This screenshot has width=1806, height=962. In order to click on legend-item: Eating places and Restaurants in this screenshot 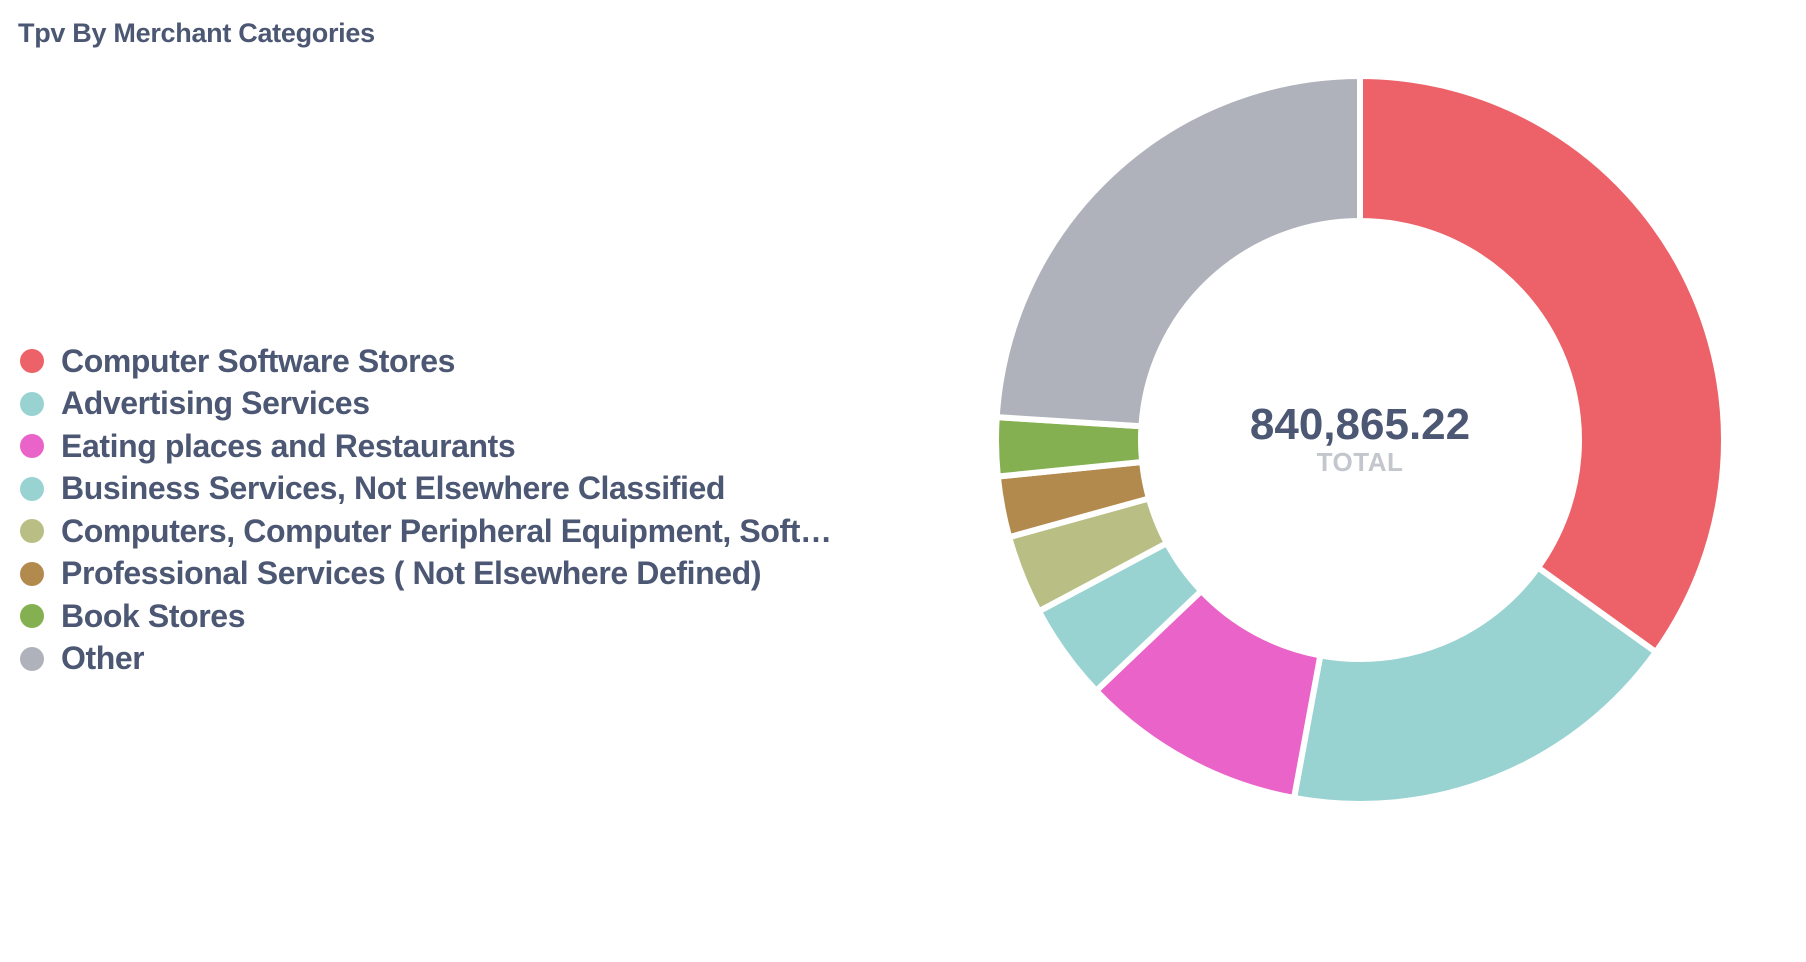, I will do `click(445, 446)`.